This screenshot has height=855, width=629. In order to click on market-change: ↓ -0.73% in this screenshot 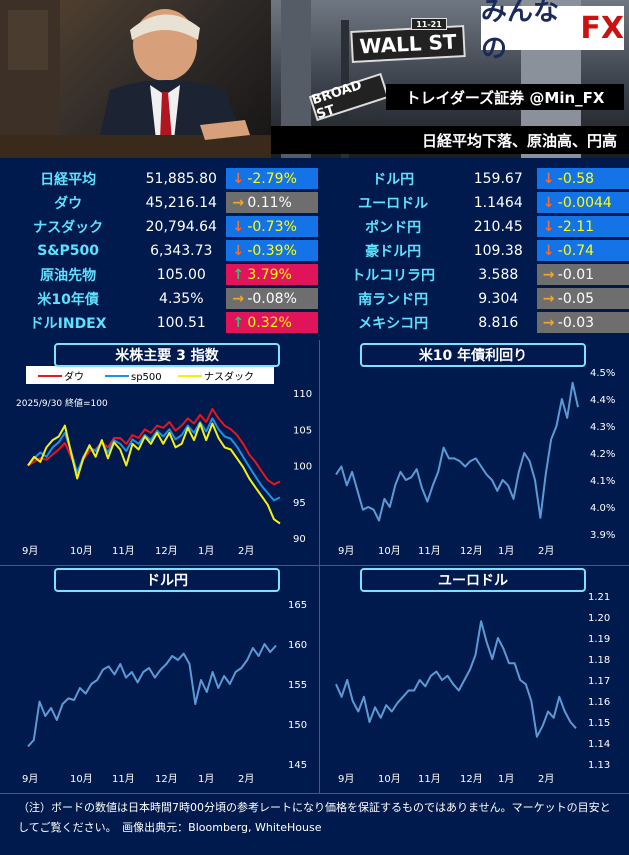, I will do `click(272, 226)`.